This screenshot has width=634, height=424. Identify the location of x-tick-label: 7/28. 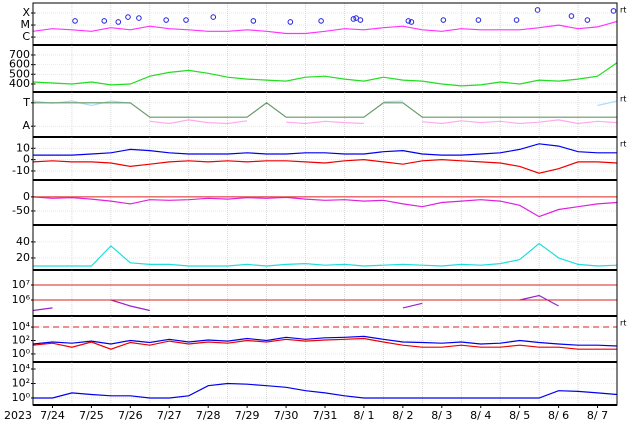
(208, 415).